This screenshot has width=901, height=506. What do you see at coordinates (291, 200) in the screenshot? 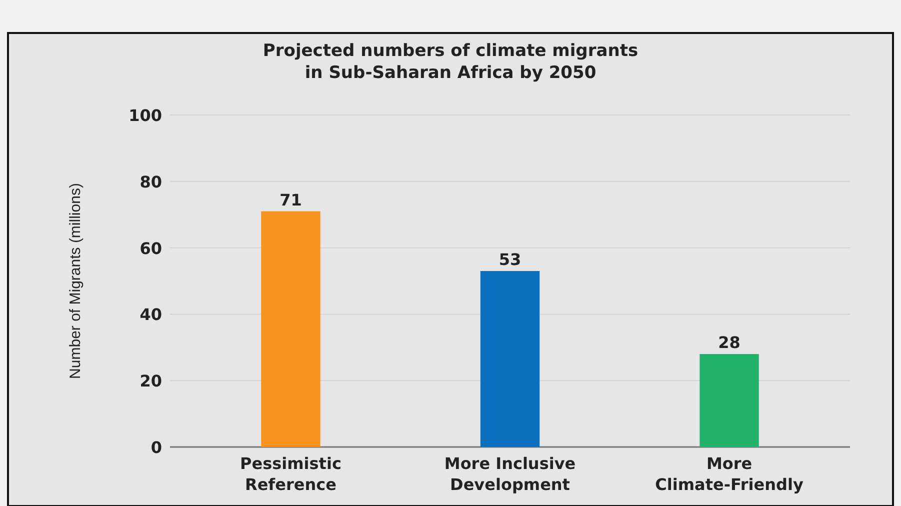
I see `data-label: 71` at bounding box center [291, 200].